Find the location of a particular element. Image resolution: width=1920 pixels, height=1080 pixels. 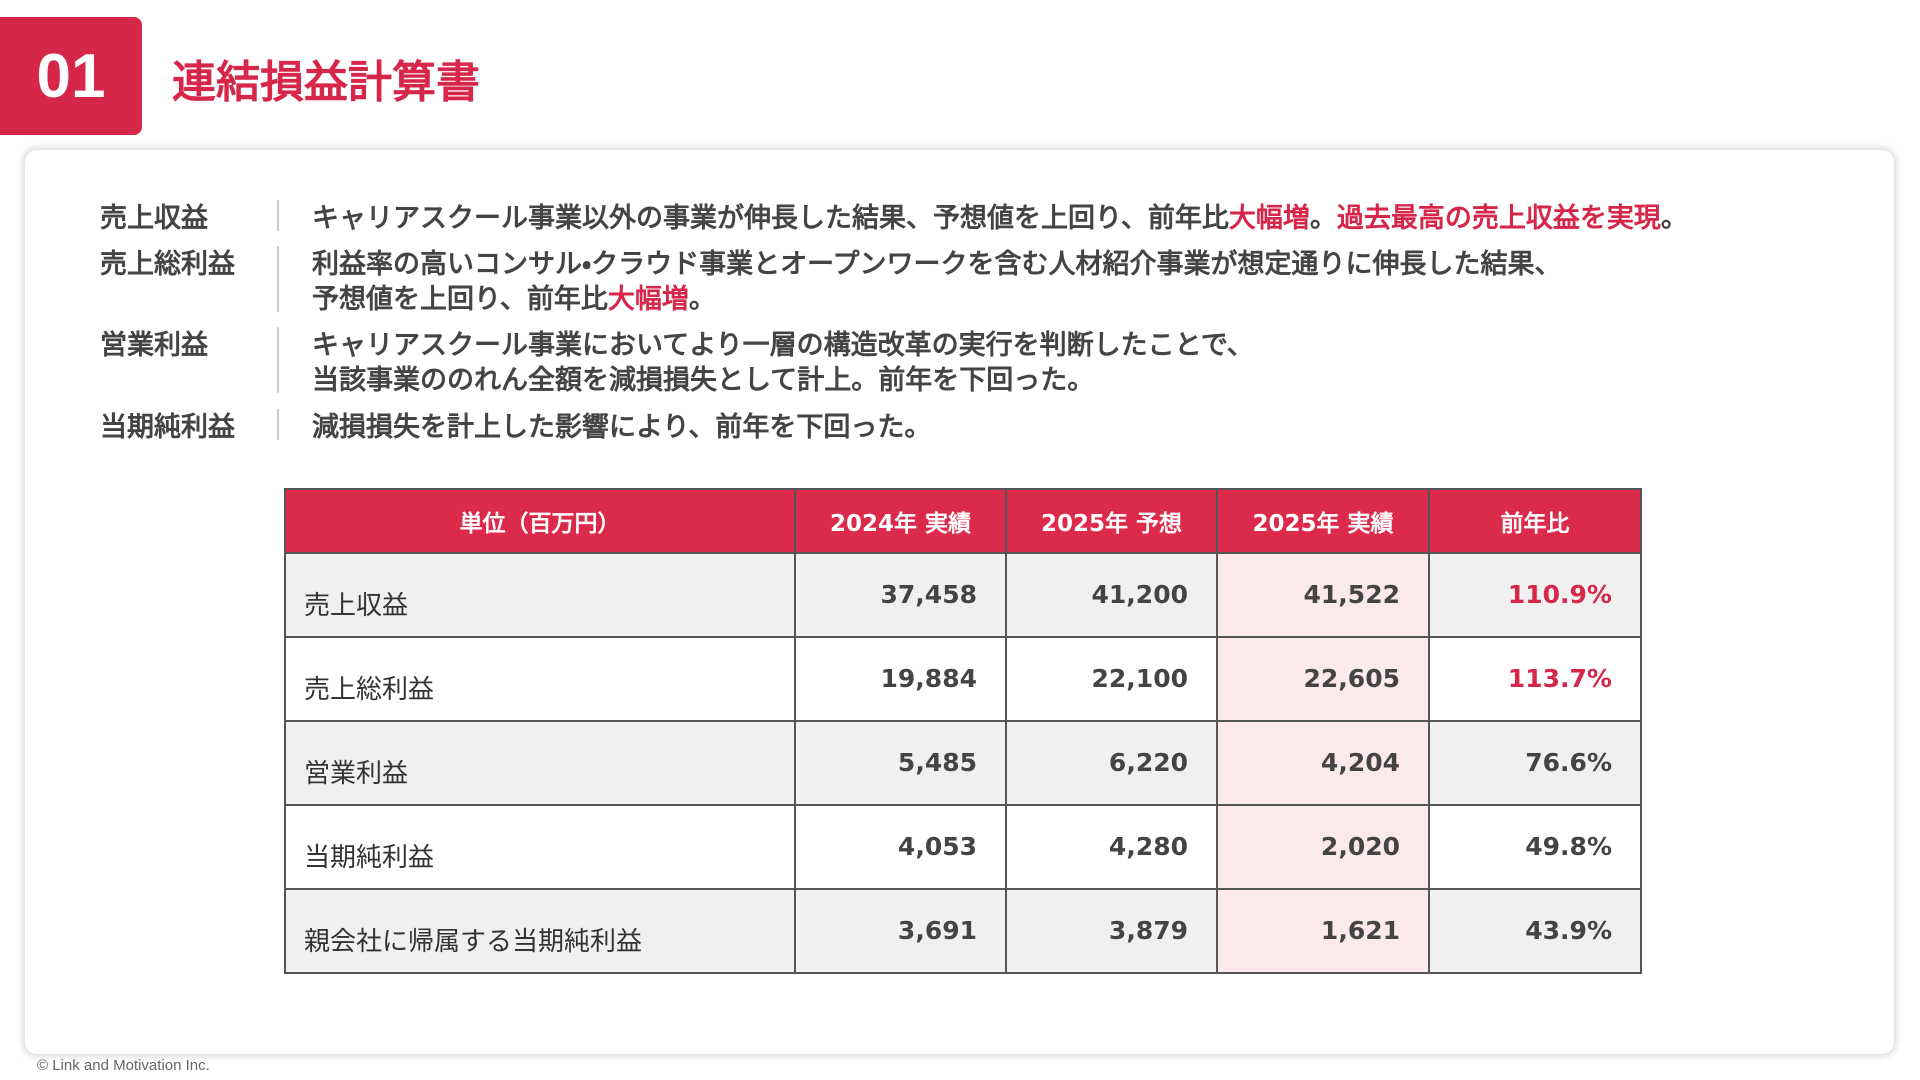

table-cell: 4,280 is located at coordinates (1111, 847).